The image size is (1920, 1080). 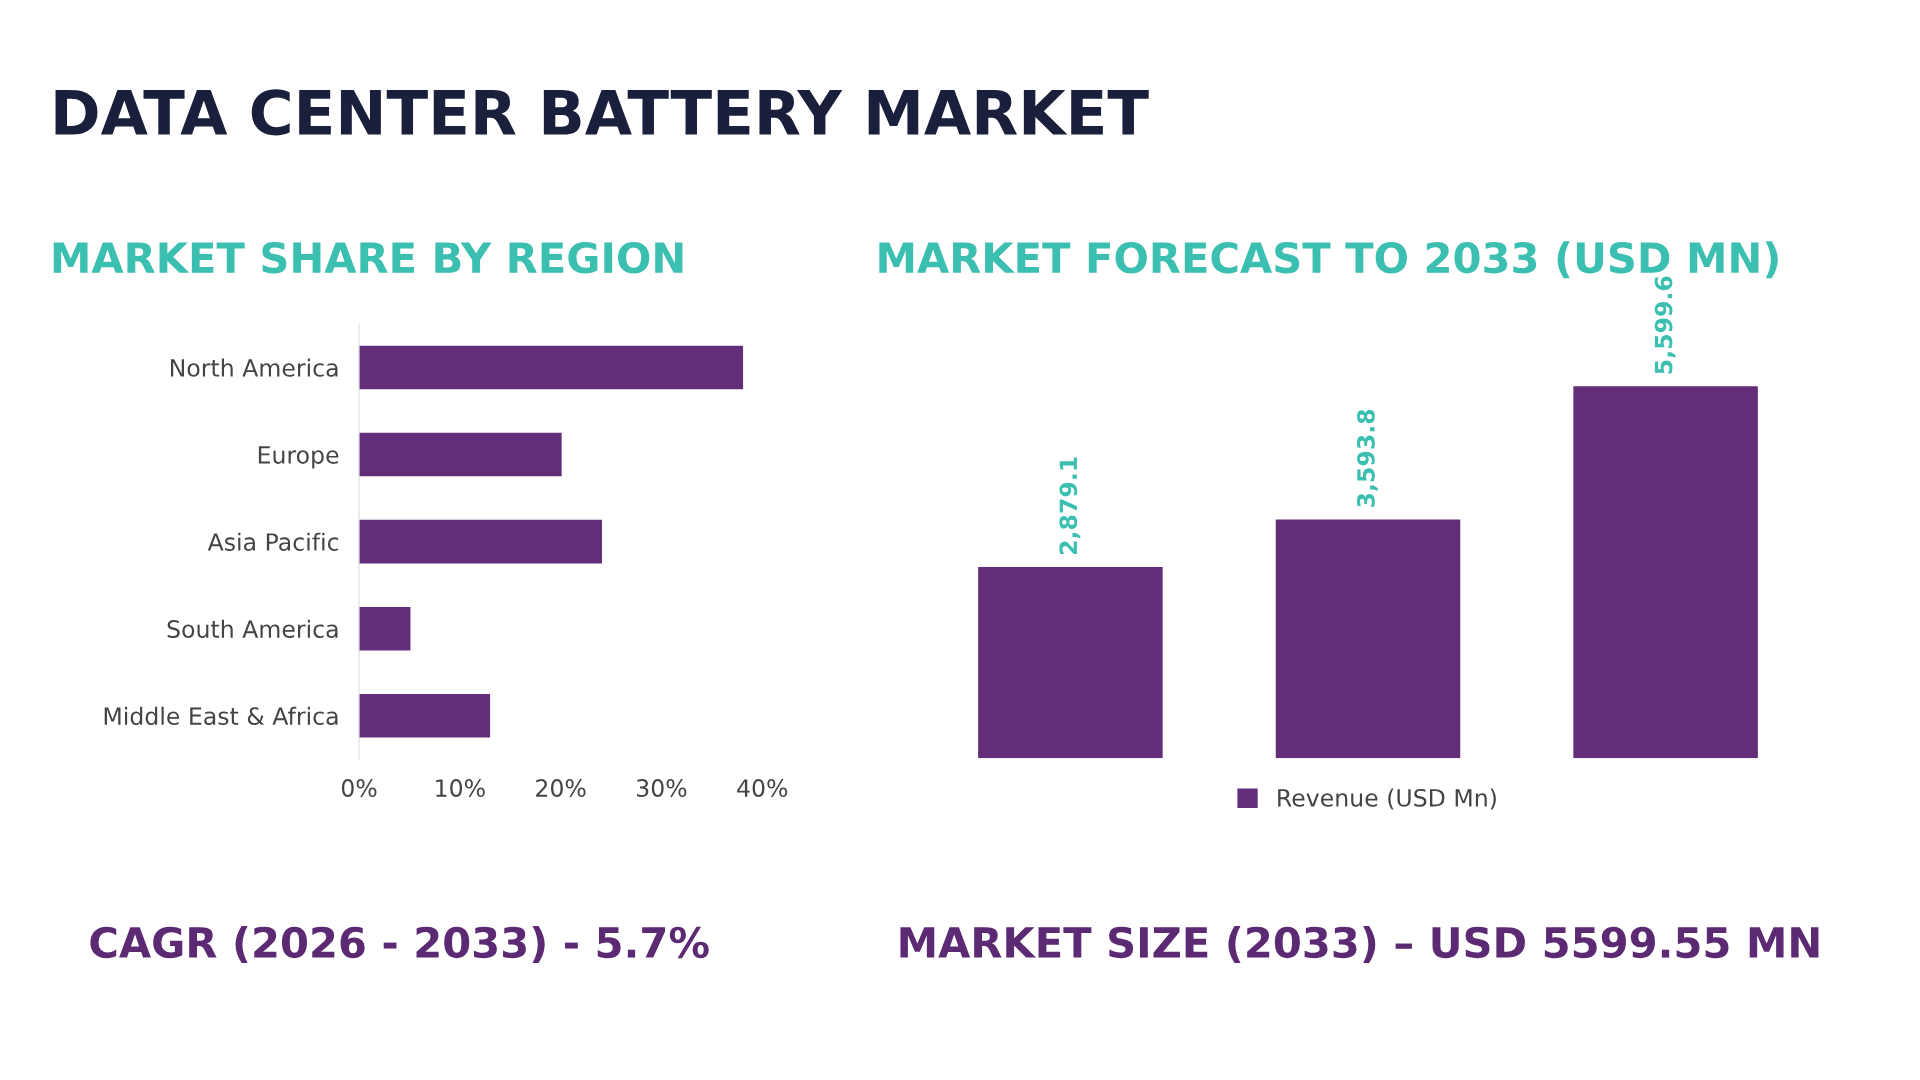 What do you see at coordinates (359, 788) in the screenshot?
I see `x-tick-label: 0%` at bounding box center [359, 788].